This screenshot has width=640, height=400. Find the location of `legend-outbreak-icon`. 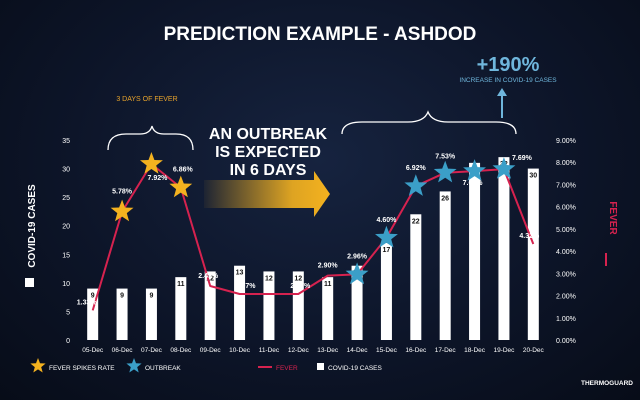

legend-outbreak-icon is located at coordinates (134, 365).